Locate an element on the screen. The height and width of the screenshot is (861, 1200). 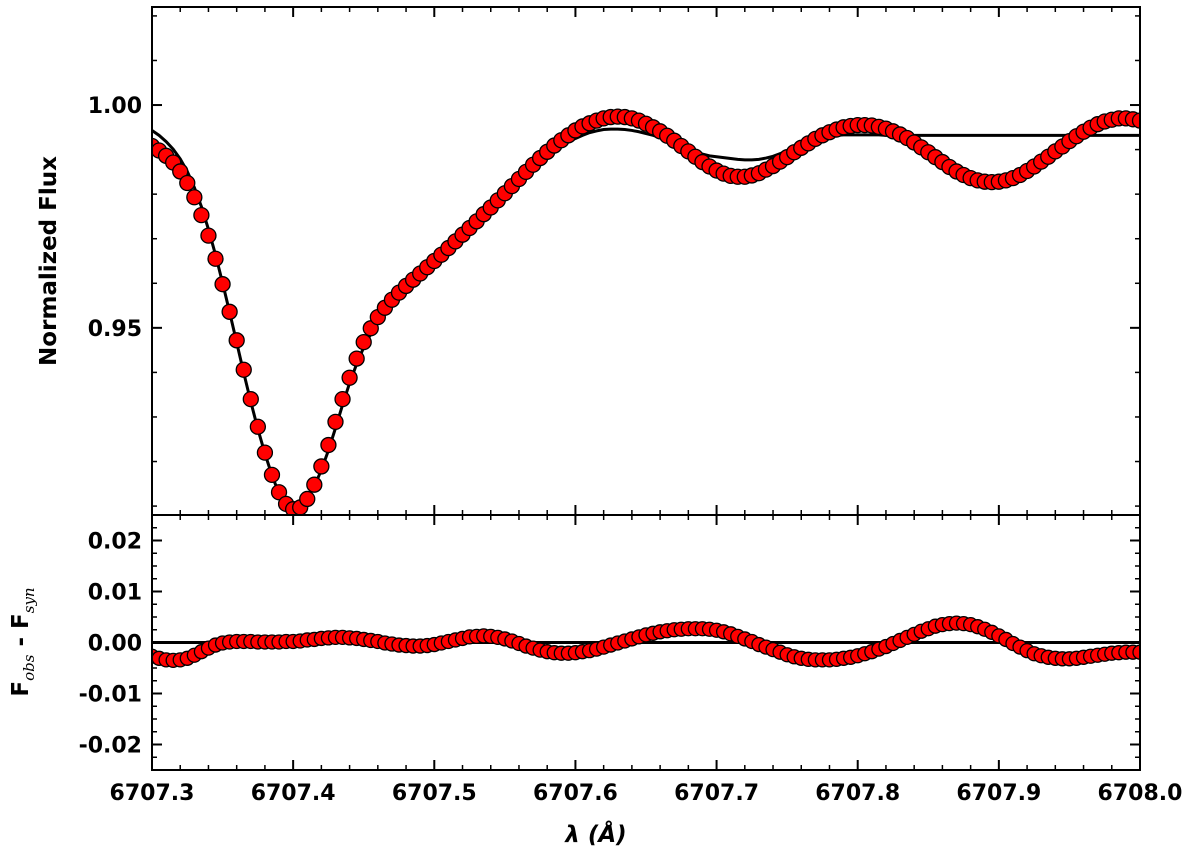
x-tick-label: 6707.9 is located at coordinates (998, 793).